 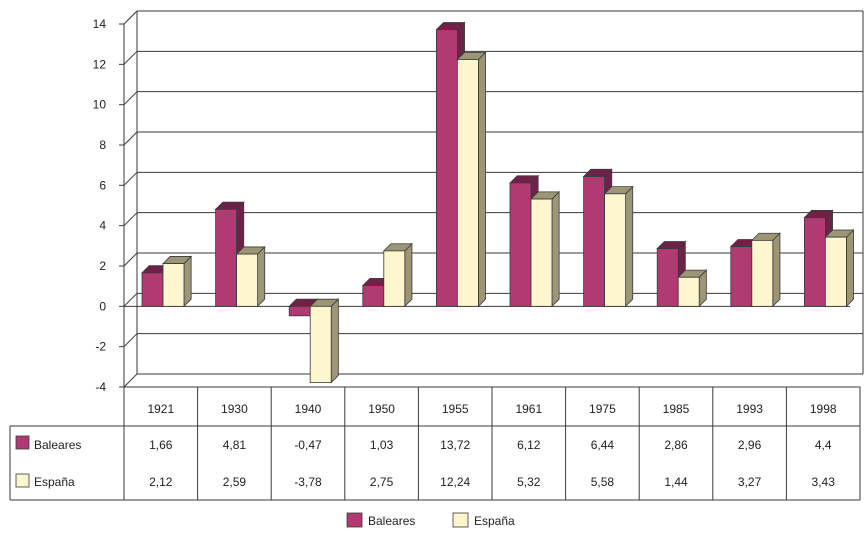 I want to click on y-tick-label: 0, so click(x=102, y=306).